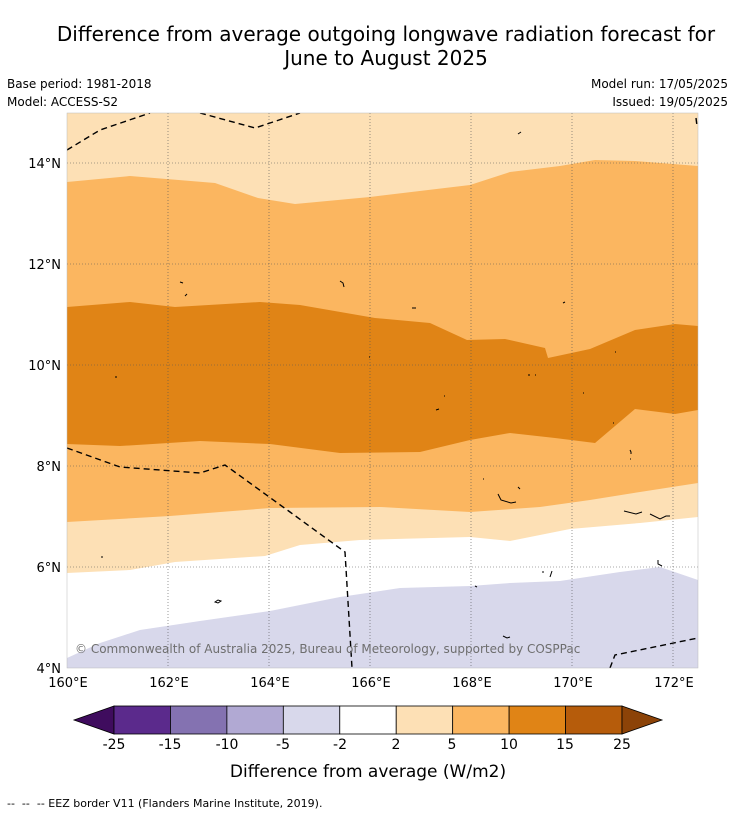 The image size is (736, 816). What do you see at coordinates (674, 683) in the screenshot?
I see `lon-label-172: 172°E` at bounding box center [674, 683].